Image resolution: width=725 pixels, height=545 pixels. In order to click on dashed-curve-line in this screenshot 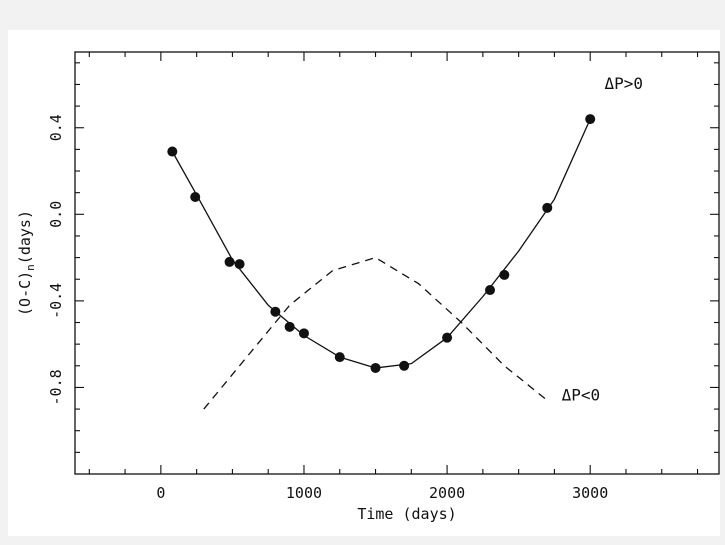, I will do `click(375, 333)`.